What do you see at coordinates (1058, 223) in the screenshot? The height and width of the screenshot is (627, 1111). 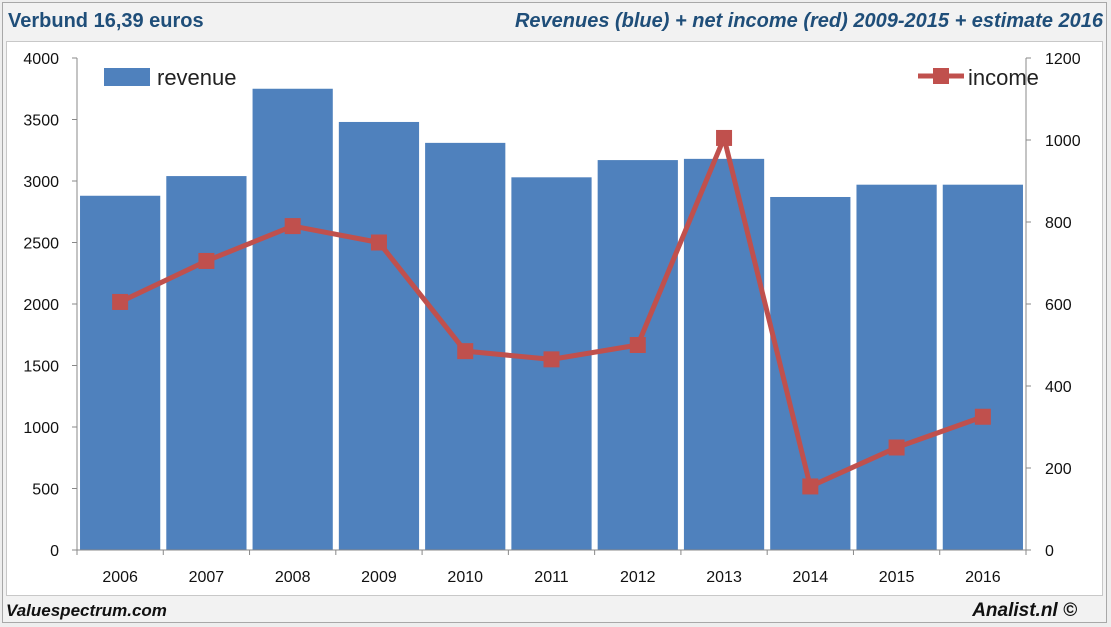 I see `right-tick-label: 800` at bounding box center [1058, 223].